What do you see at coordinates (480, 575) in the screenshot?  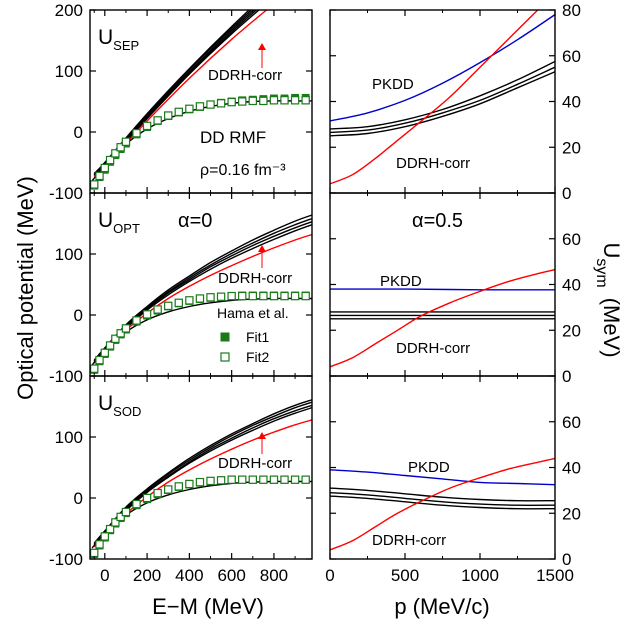 I see `x-tick-label: 1000` at bounding box center [480, 575].